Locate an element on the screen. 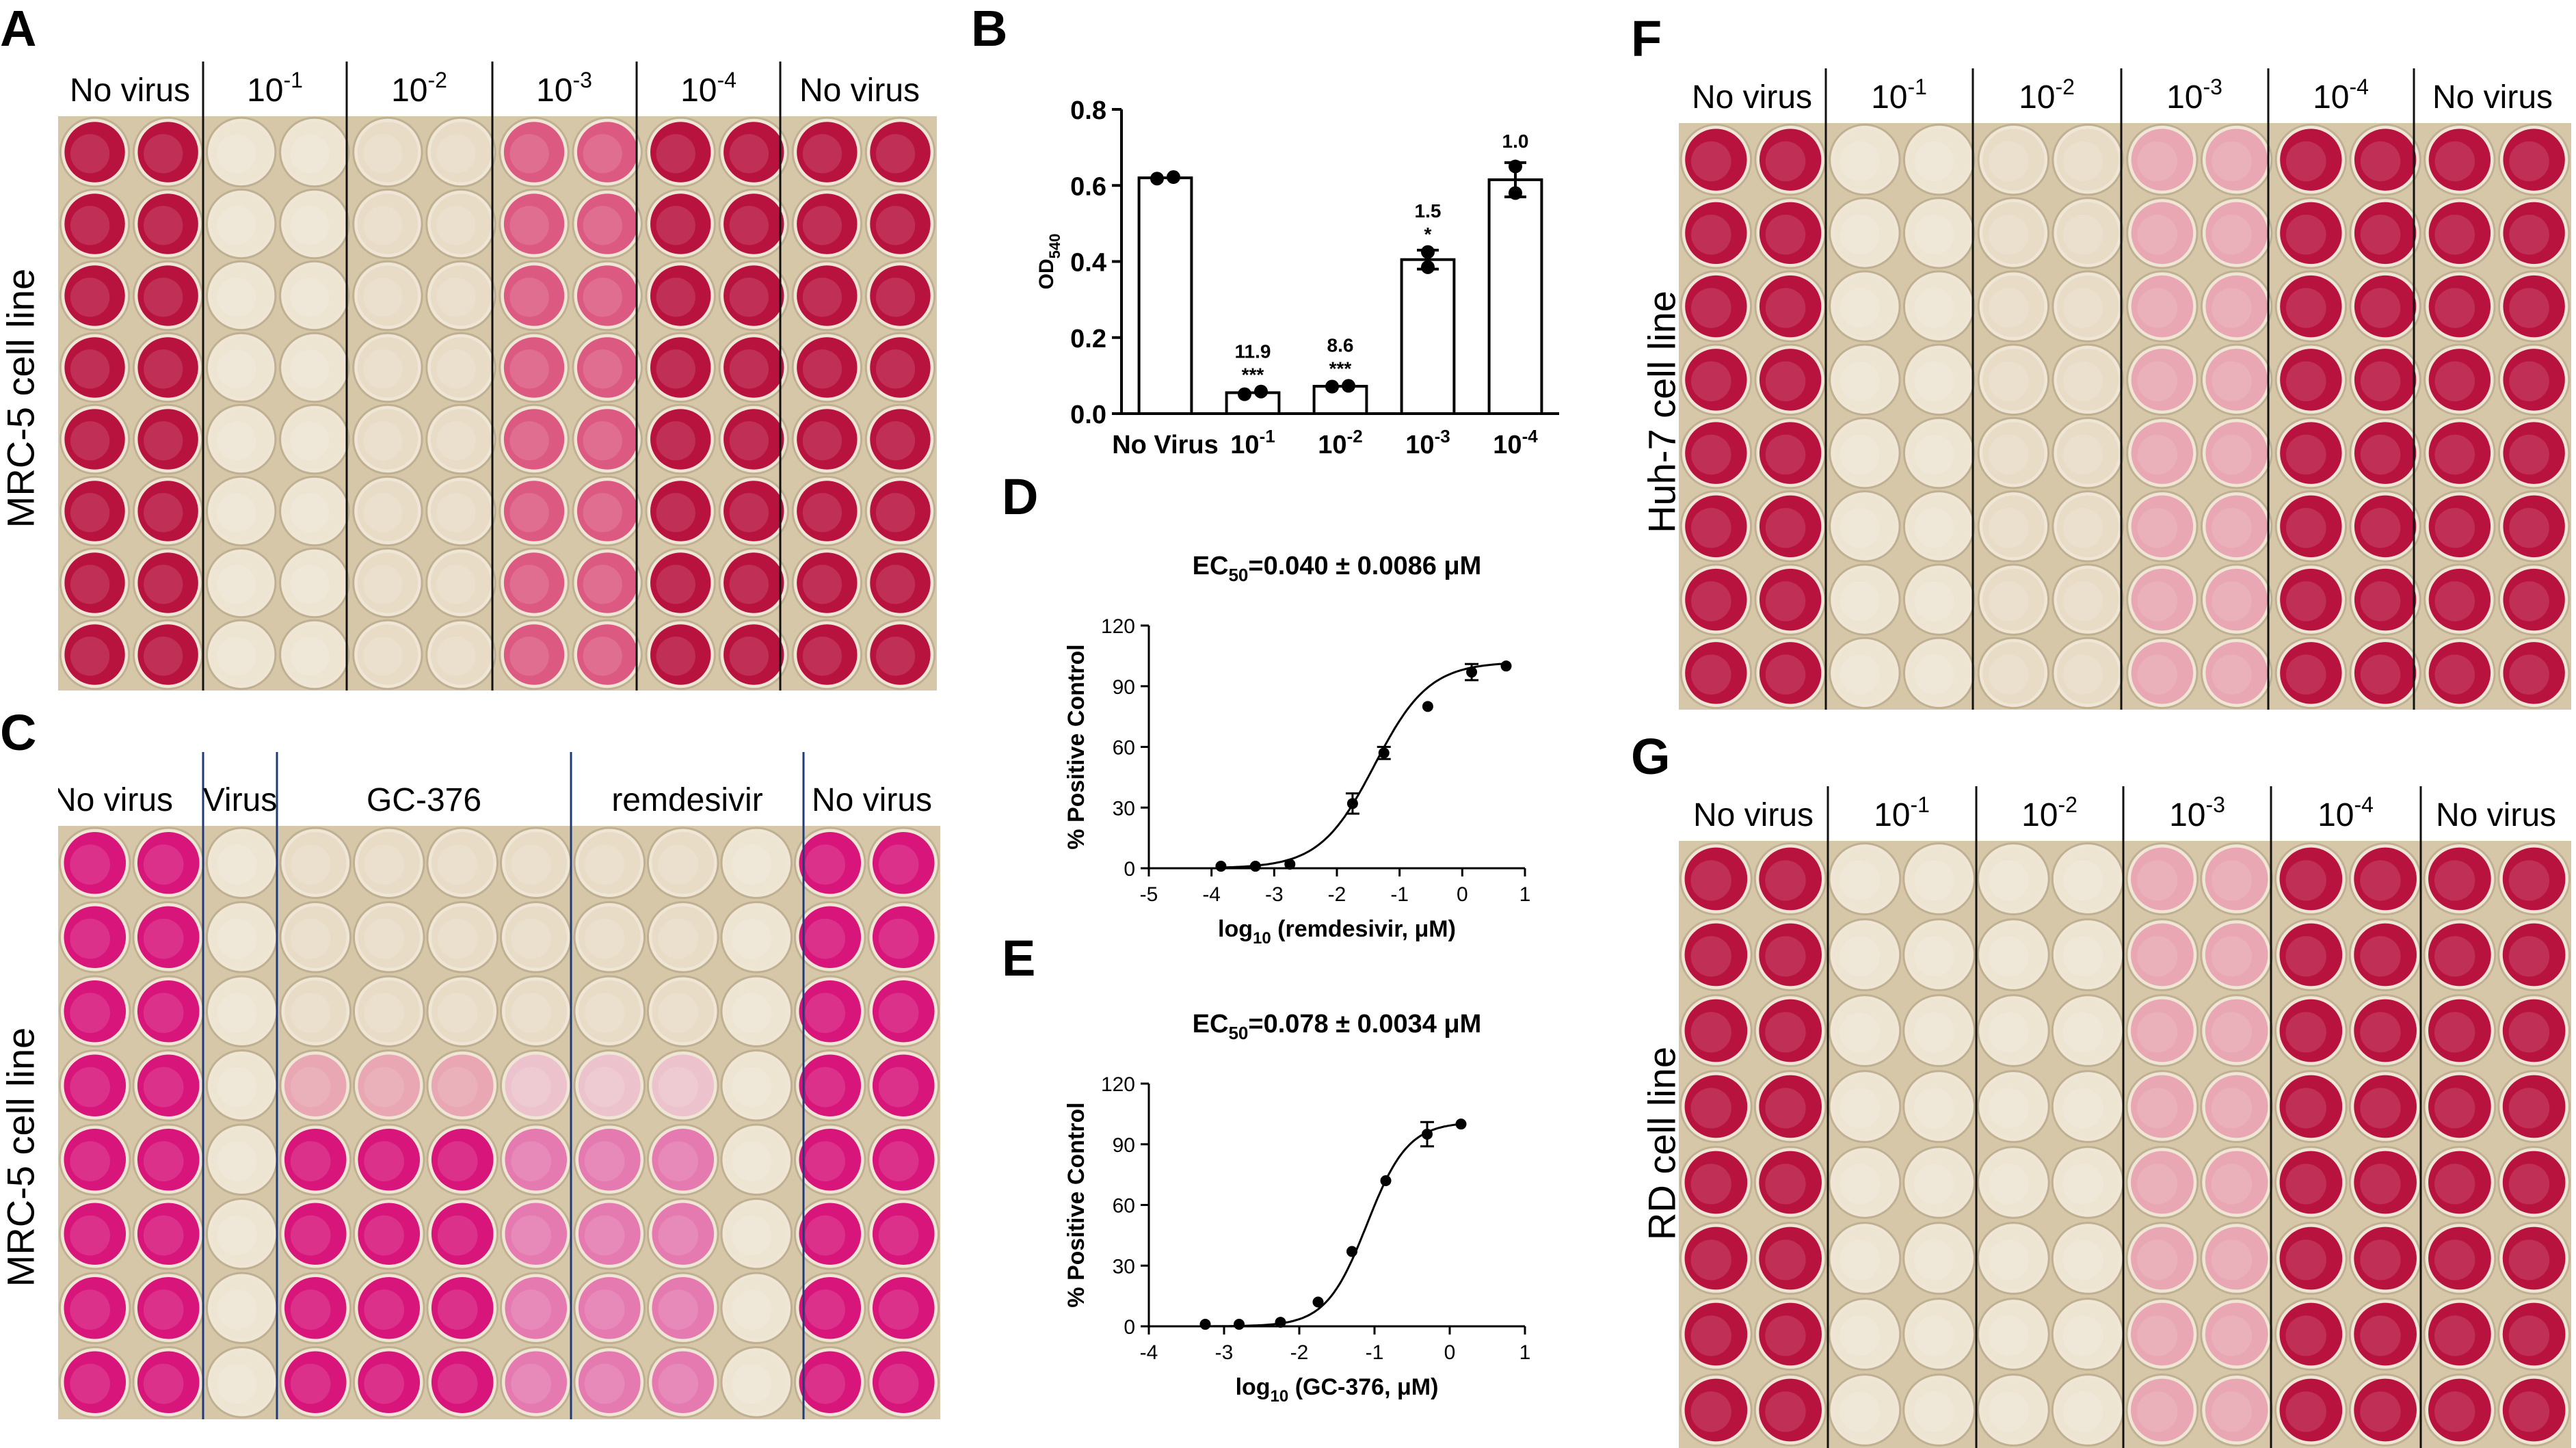  y-tick-label: 60 is located at coordinates (1124, 1207).